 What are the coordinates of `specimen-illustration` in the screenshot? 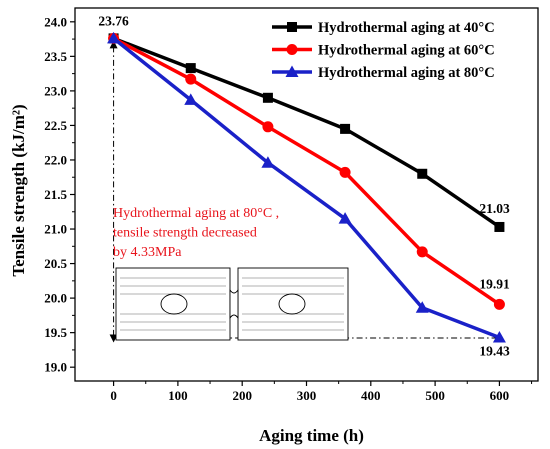 It's located at (232, 304).